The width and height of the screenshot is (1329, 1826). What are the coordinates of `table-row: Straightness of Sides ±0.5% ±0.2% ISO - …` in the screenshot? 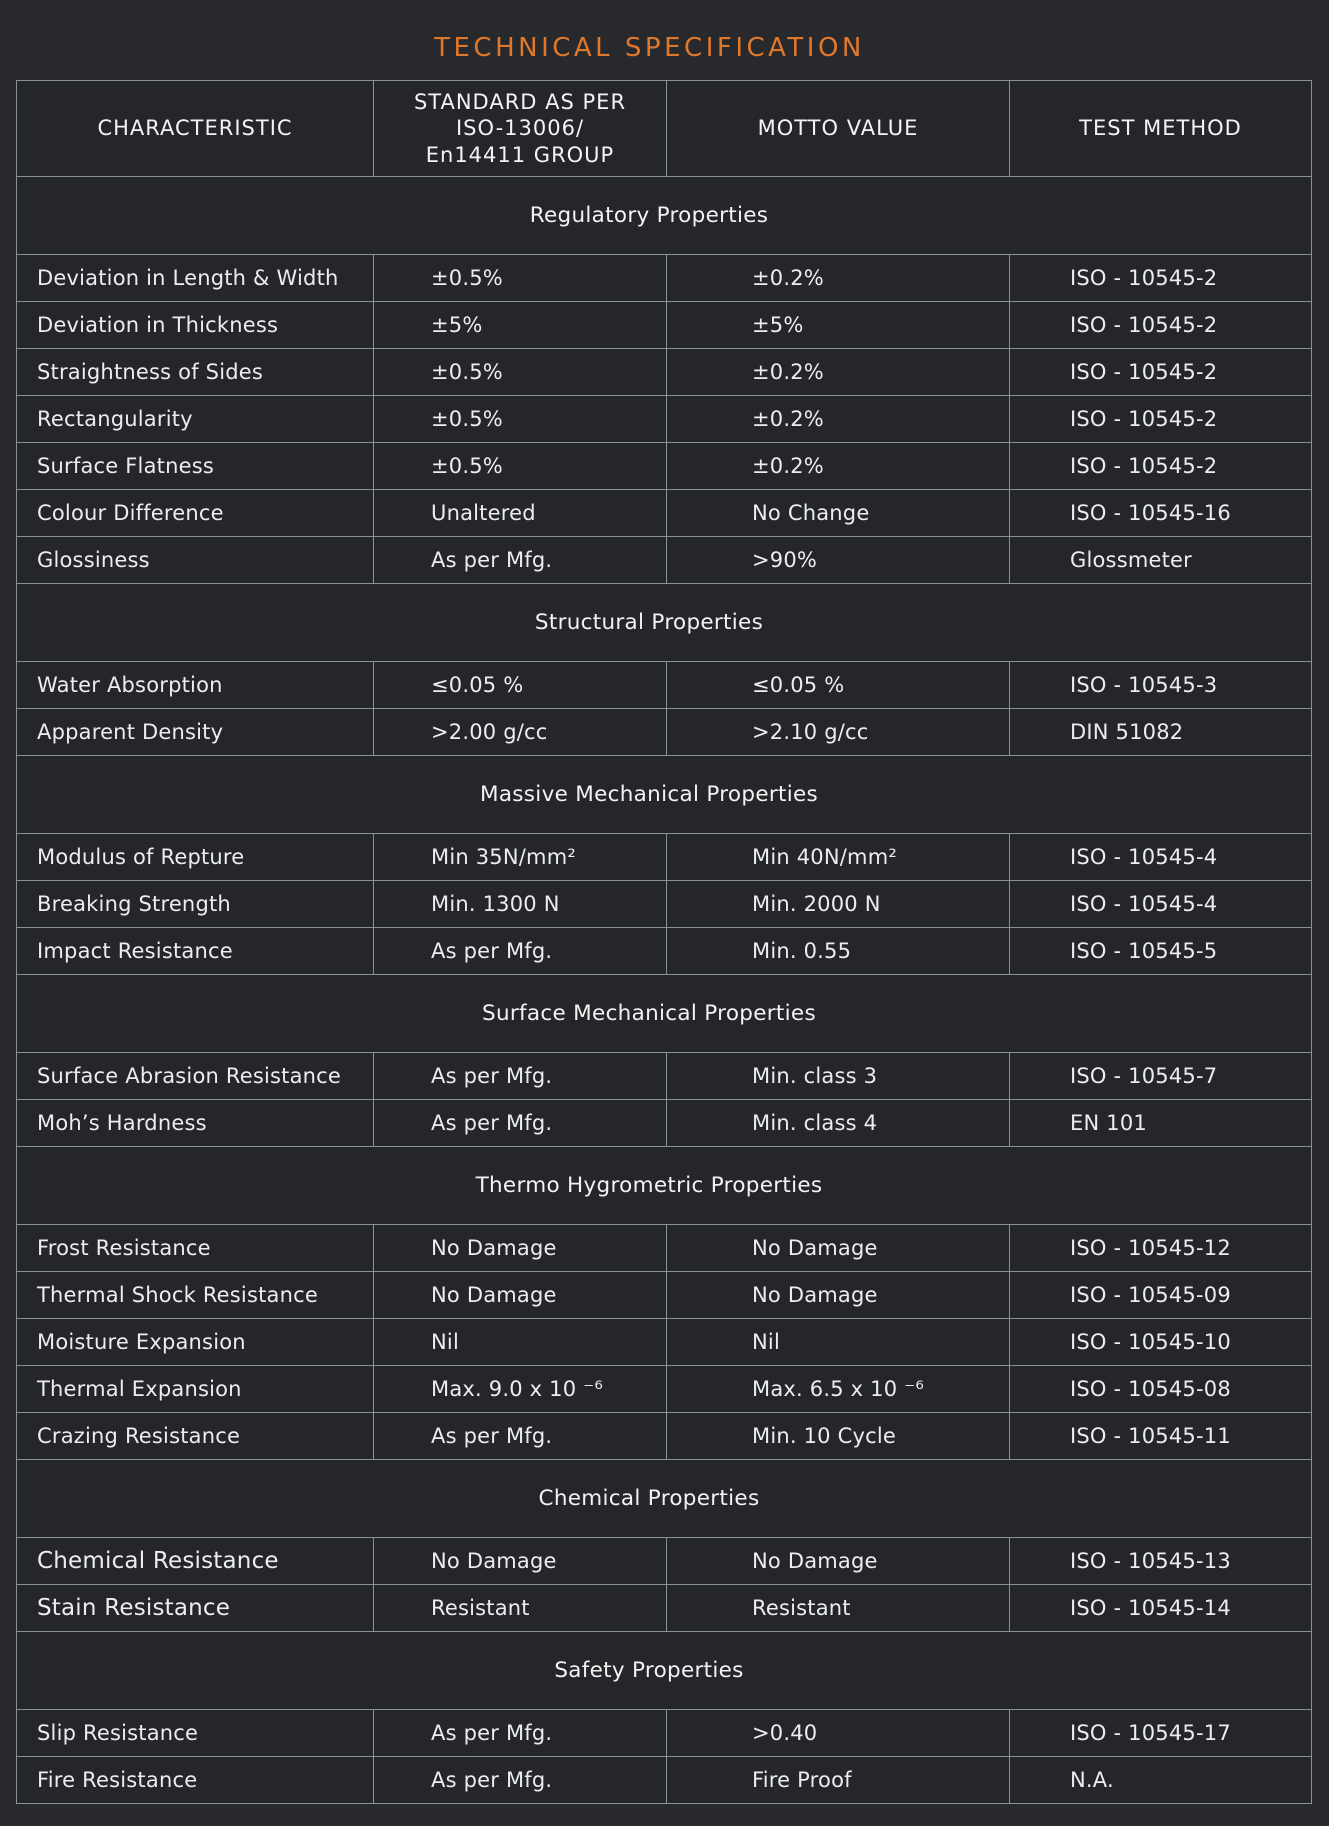 It's located at (664, 371).